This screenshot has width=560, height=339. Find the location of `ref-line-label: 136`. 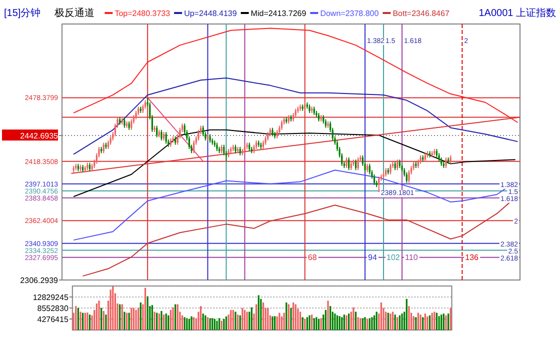

ref-line-label: 136 is located at coordinates (472, 257).